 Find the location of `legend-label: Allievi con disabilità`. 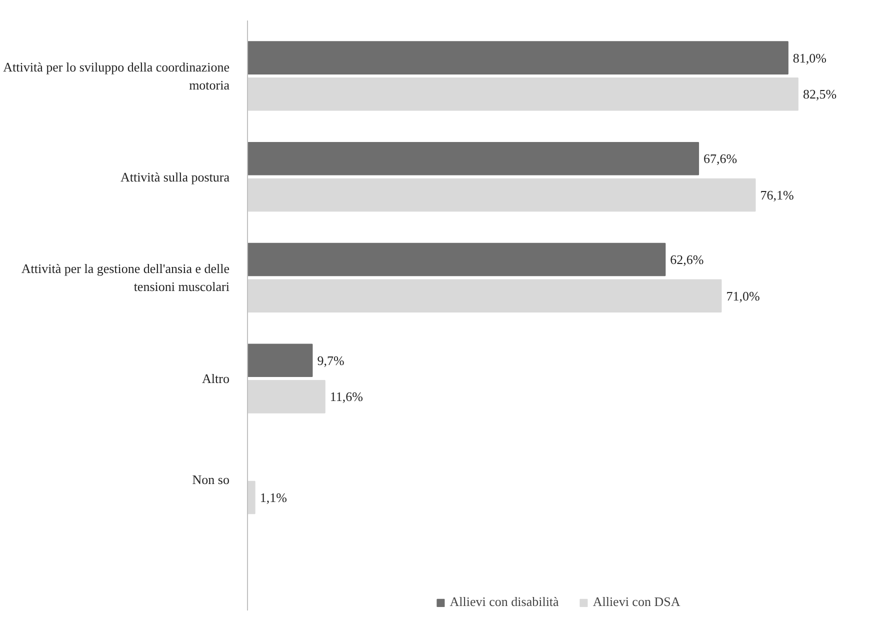

legend-label: Allievi con disabilità is located at coordinates (504, 602).